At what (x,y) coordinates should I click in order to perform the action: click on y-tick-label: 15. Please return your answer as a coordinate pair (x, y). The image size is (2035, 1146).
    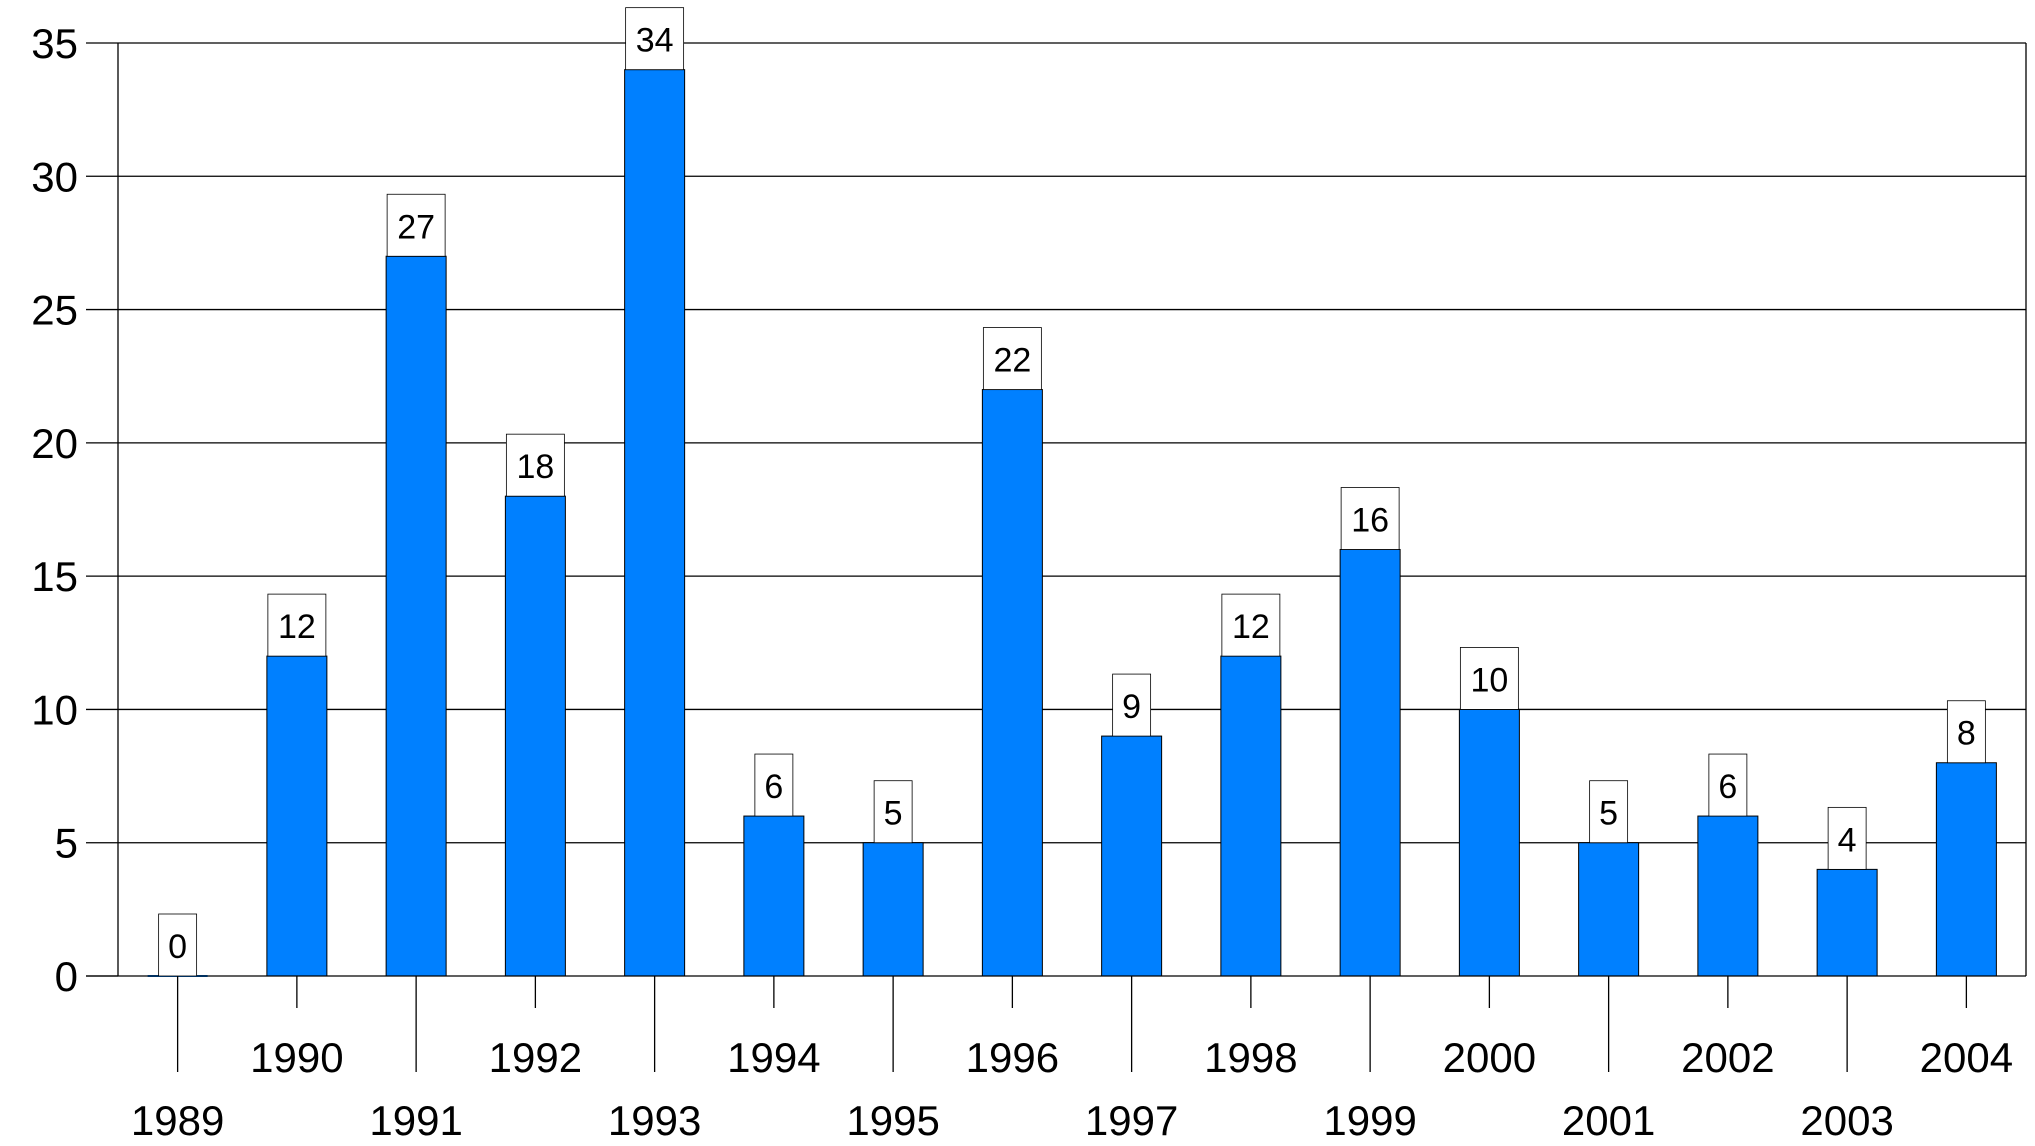
    Looking at the image, I should click on (54, 576).